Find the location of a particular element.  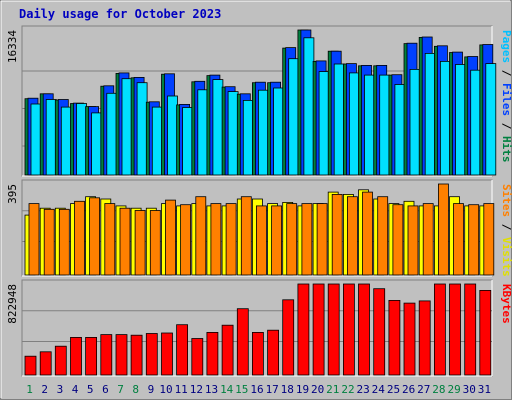

day-label-14: 14 is located at coordinates (227, 389).